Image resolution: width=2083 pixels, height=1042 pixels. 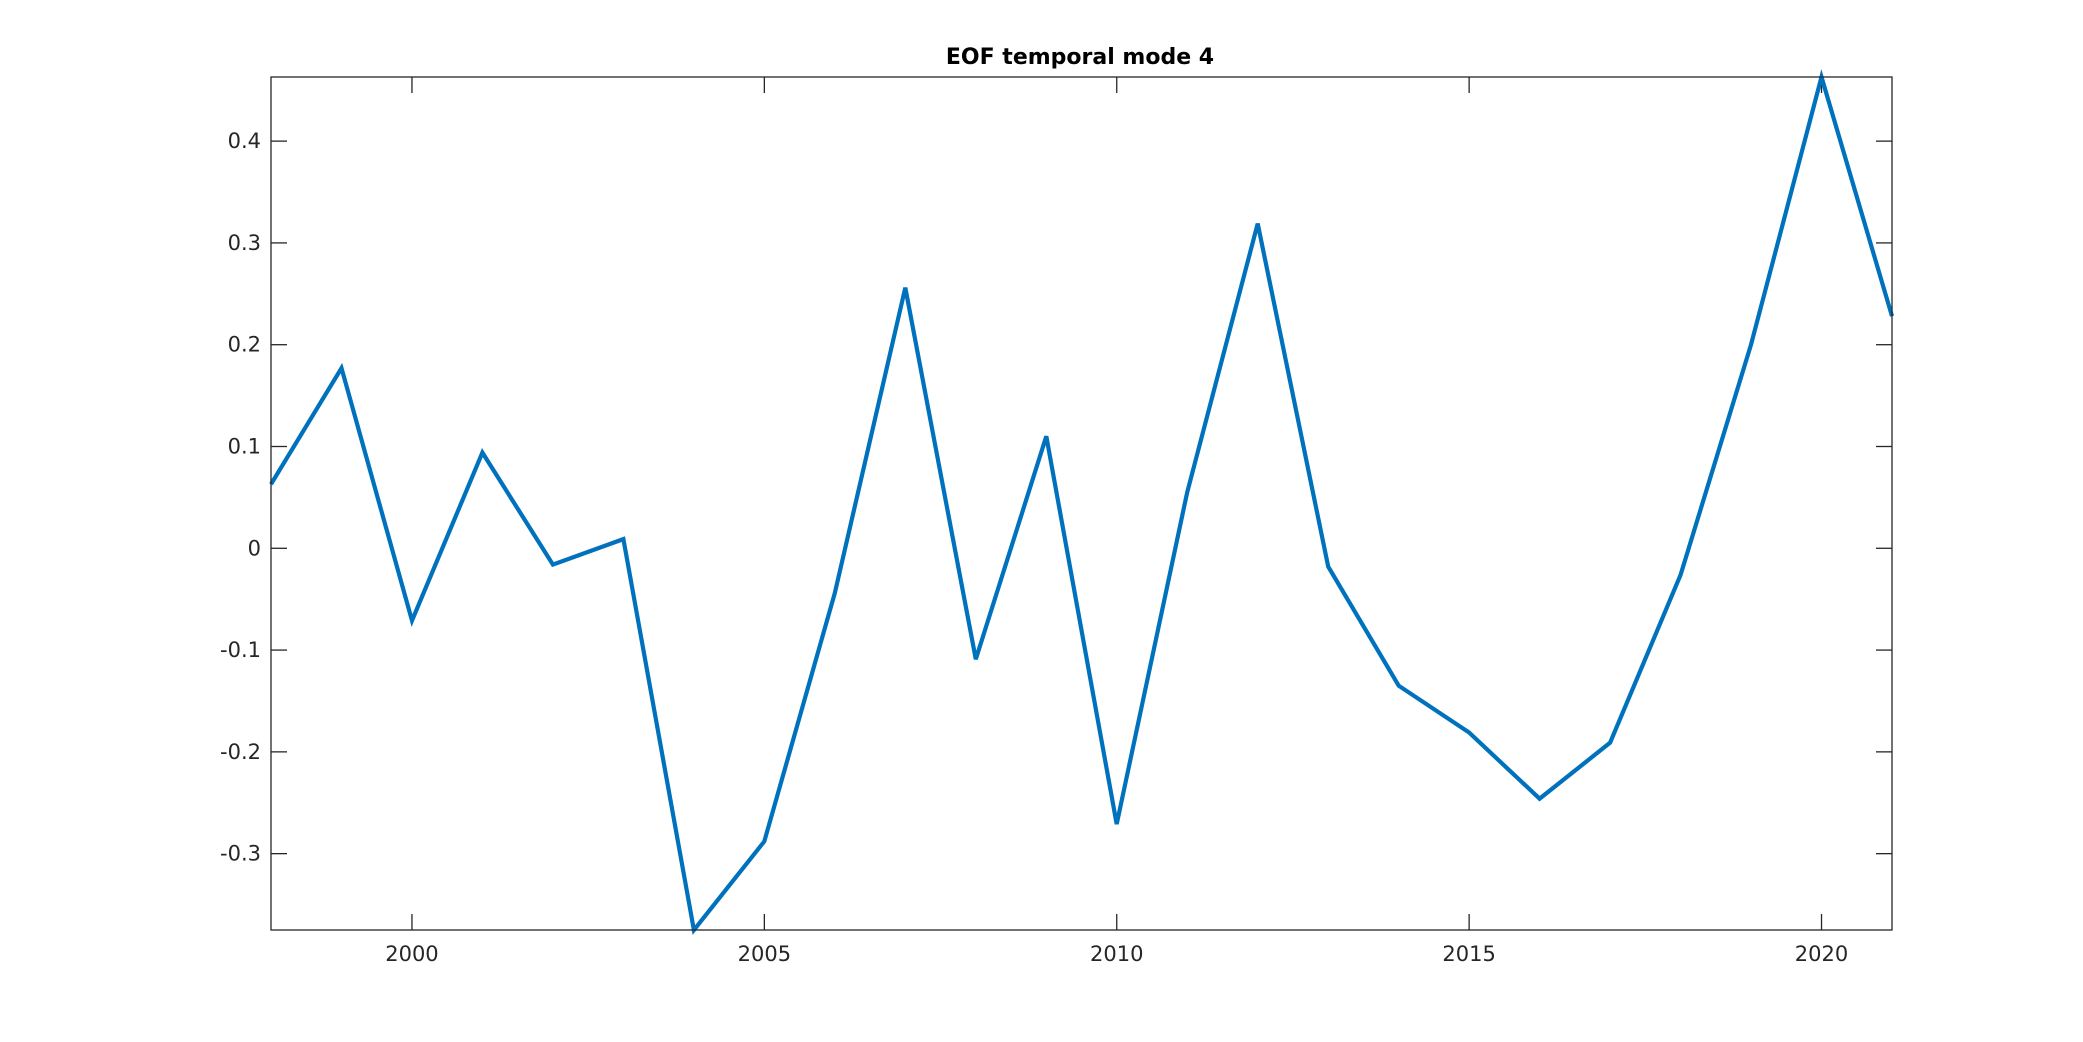 I want to click on x-tick-label: 2005, so click(x=764, y=954).